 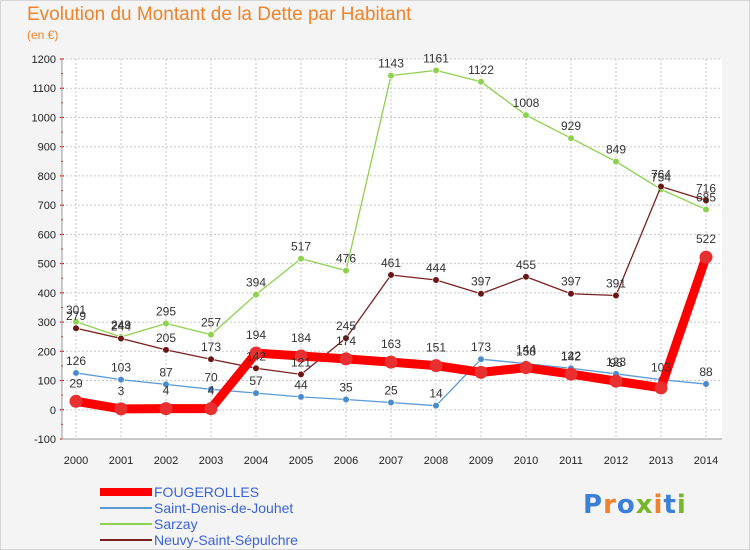 What do you see at coordinates (226, 540) in the screenshot?
I see `legend-label: Neuvy-Saint-Sépulchre` at bounding box center [226, 540].